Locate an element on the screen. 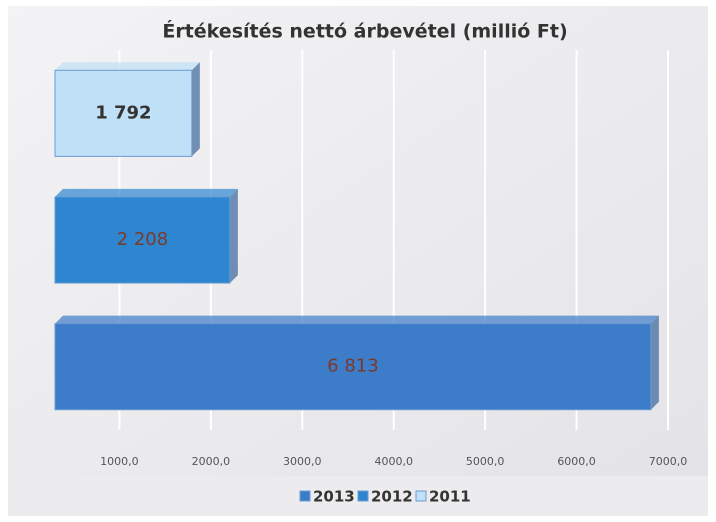  x-tick-label: 4000,0 is located at coordinates (393, 461).